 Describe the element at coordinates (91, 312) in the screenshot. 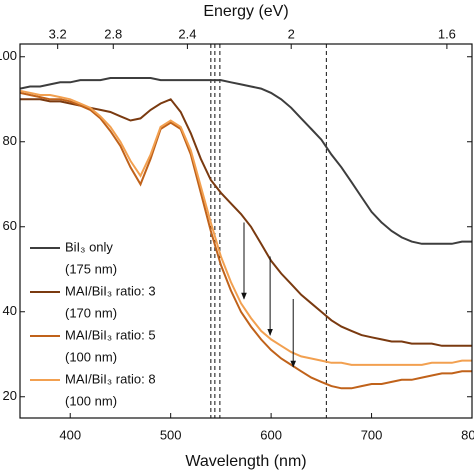

I see `legend-note: (170 nm)` at that location.